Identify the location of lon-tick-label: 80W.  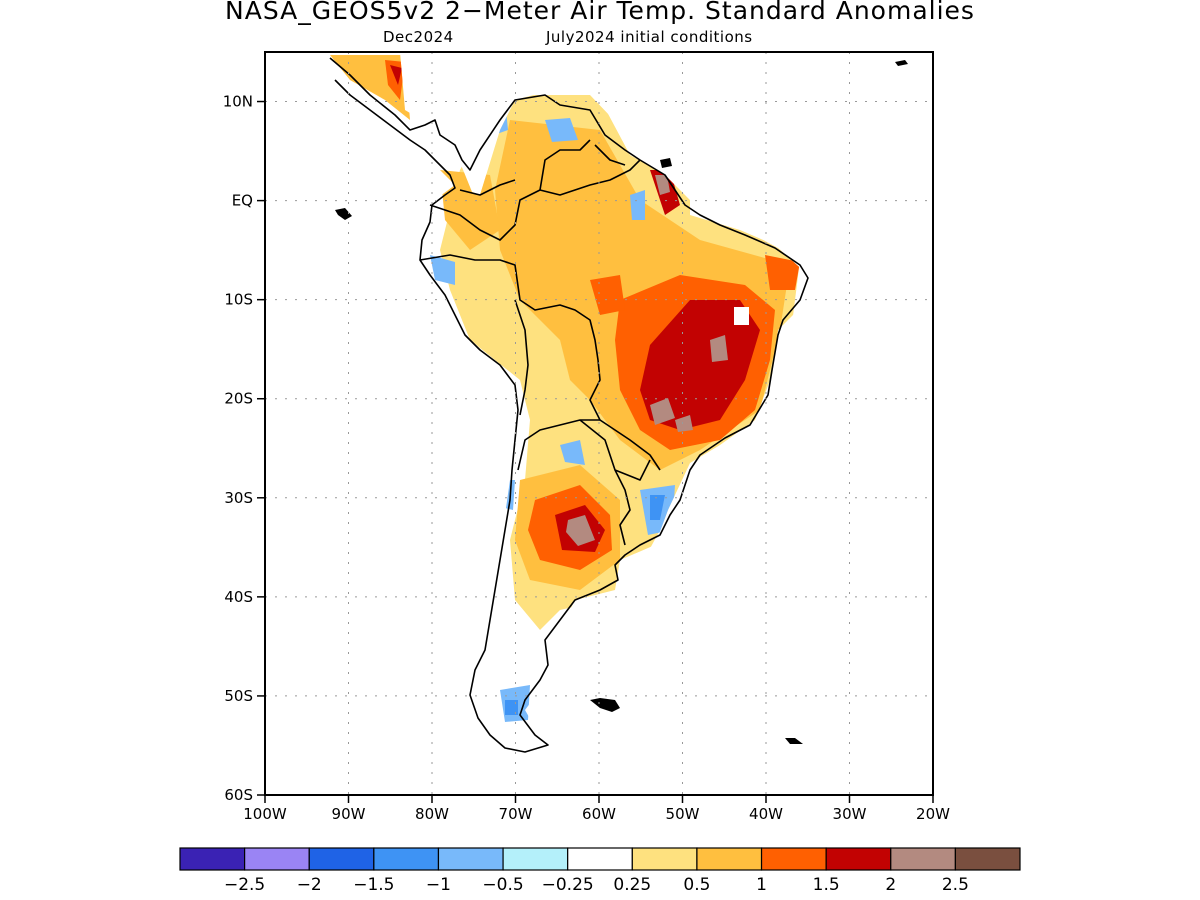
(432, 814).